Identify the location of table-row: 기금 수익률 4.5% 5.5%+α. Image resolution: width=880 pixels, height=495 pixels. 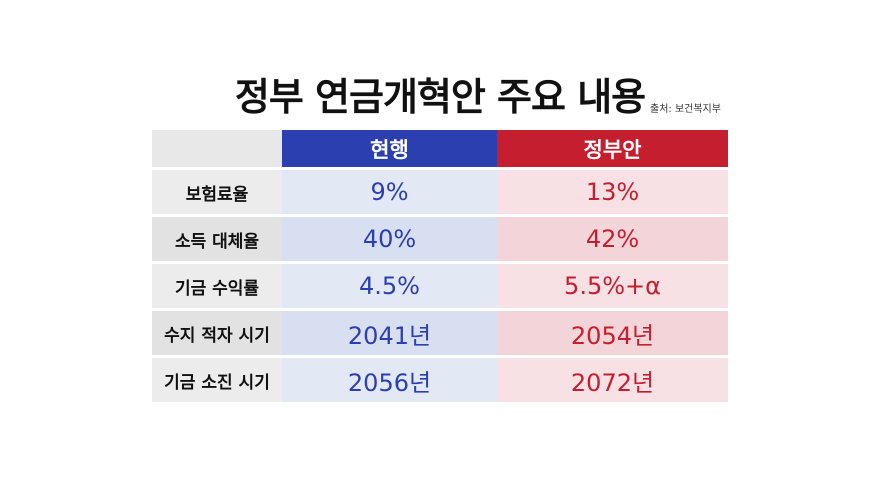
(440, 285).